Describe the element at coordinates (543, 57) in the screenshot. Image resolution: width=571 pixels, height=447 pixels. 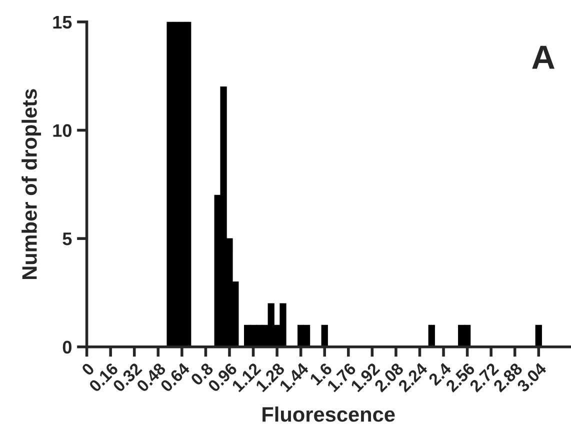
I see `annotation: A` at that location.